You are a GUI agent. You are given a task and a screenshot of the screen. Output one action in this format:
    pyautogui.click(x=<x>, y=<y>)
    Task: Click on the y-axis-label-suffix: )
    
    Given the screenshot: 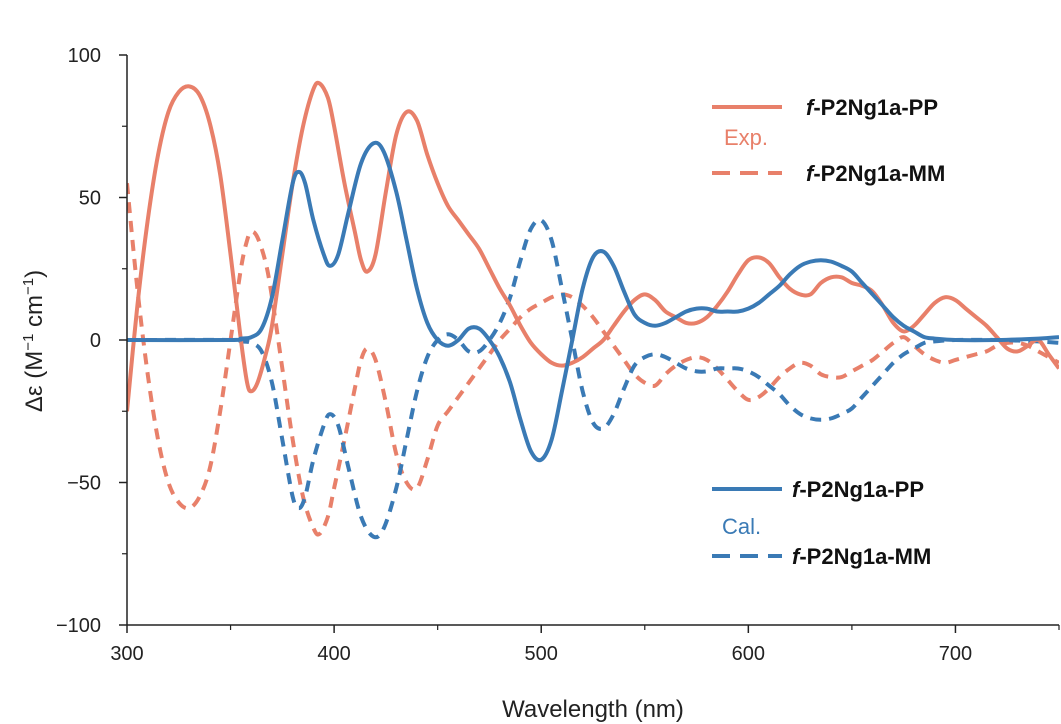 What is the action you would take?
    pyautogui.click(x=34, y=274)
    